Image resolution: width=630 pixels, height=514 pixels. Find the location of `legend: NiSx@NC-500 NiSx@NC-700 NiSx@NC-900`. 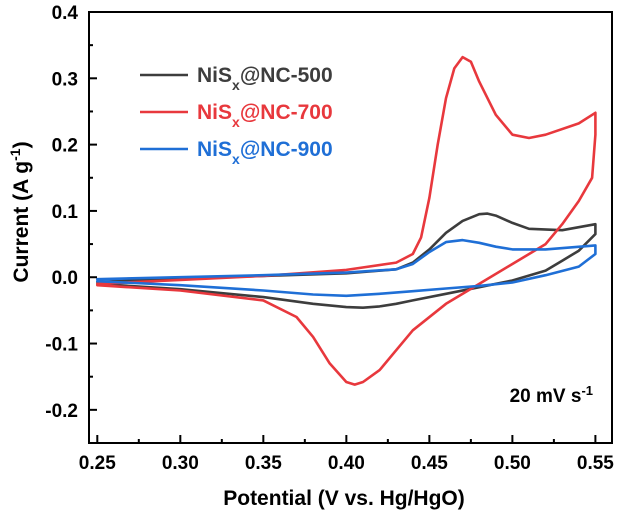

legend: NiSx@NC-500 NiSx@NC-700 NiSx@NC-900 is located at coordinates (236, 115).